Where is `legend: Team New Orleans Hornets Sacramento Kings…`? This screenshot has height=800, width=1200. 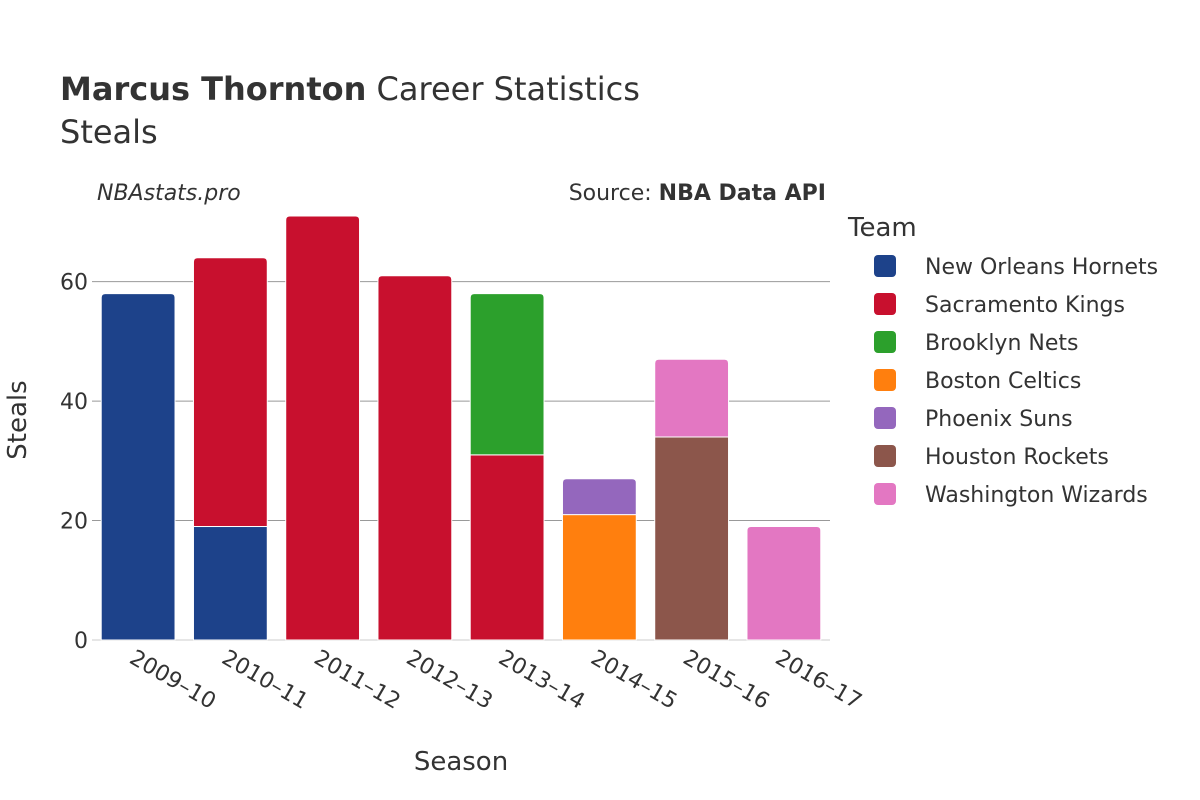
legend: Team New Orleans Hornets Sacramento Kings… is located at coordinates (1002, 360).